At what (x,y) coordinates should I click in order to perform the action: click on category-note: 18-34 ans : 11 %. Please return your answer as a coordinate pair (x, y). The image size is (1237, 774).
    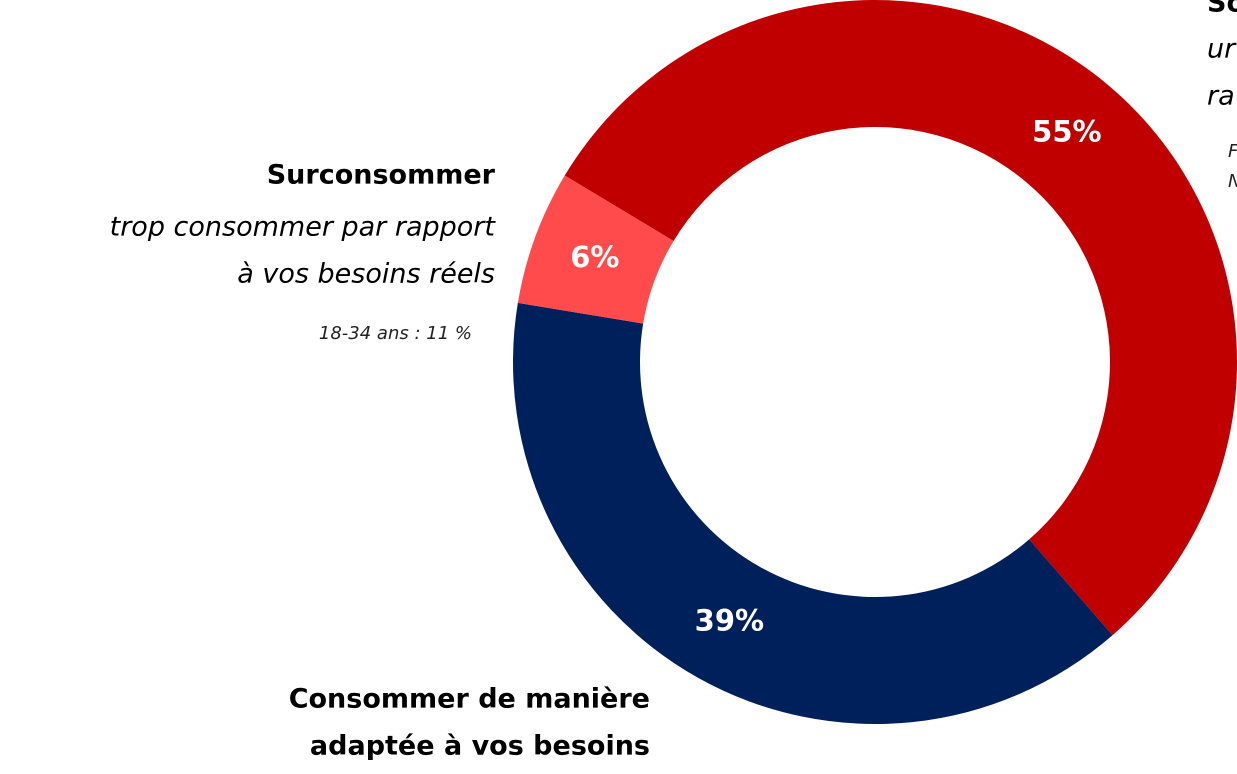
    Looking at the image, I should click on (395, 333).